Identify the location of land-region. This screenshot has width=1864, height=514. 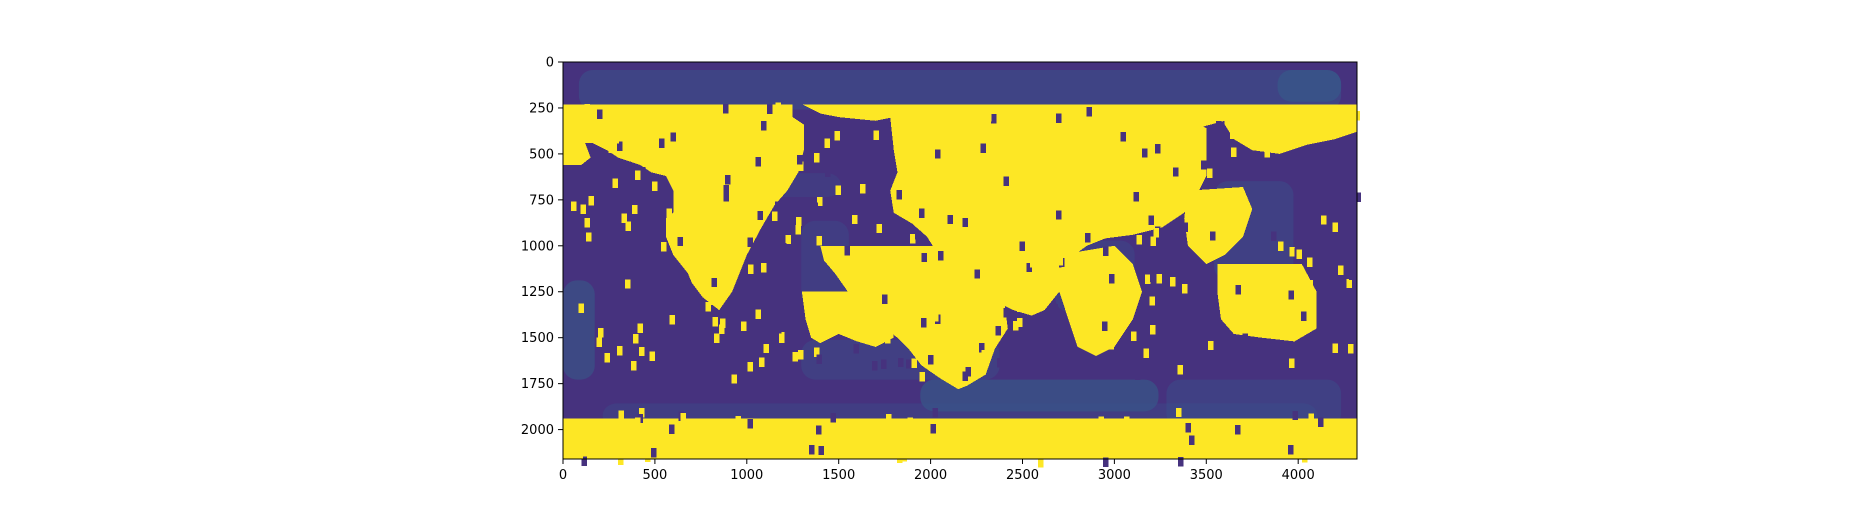
(1290, 129).